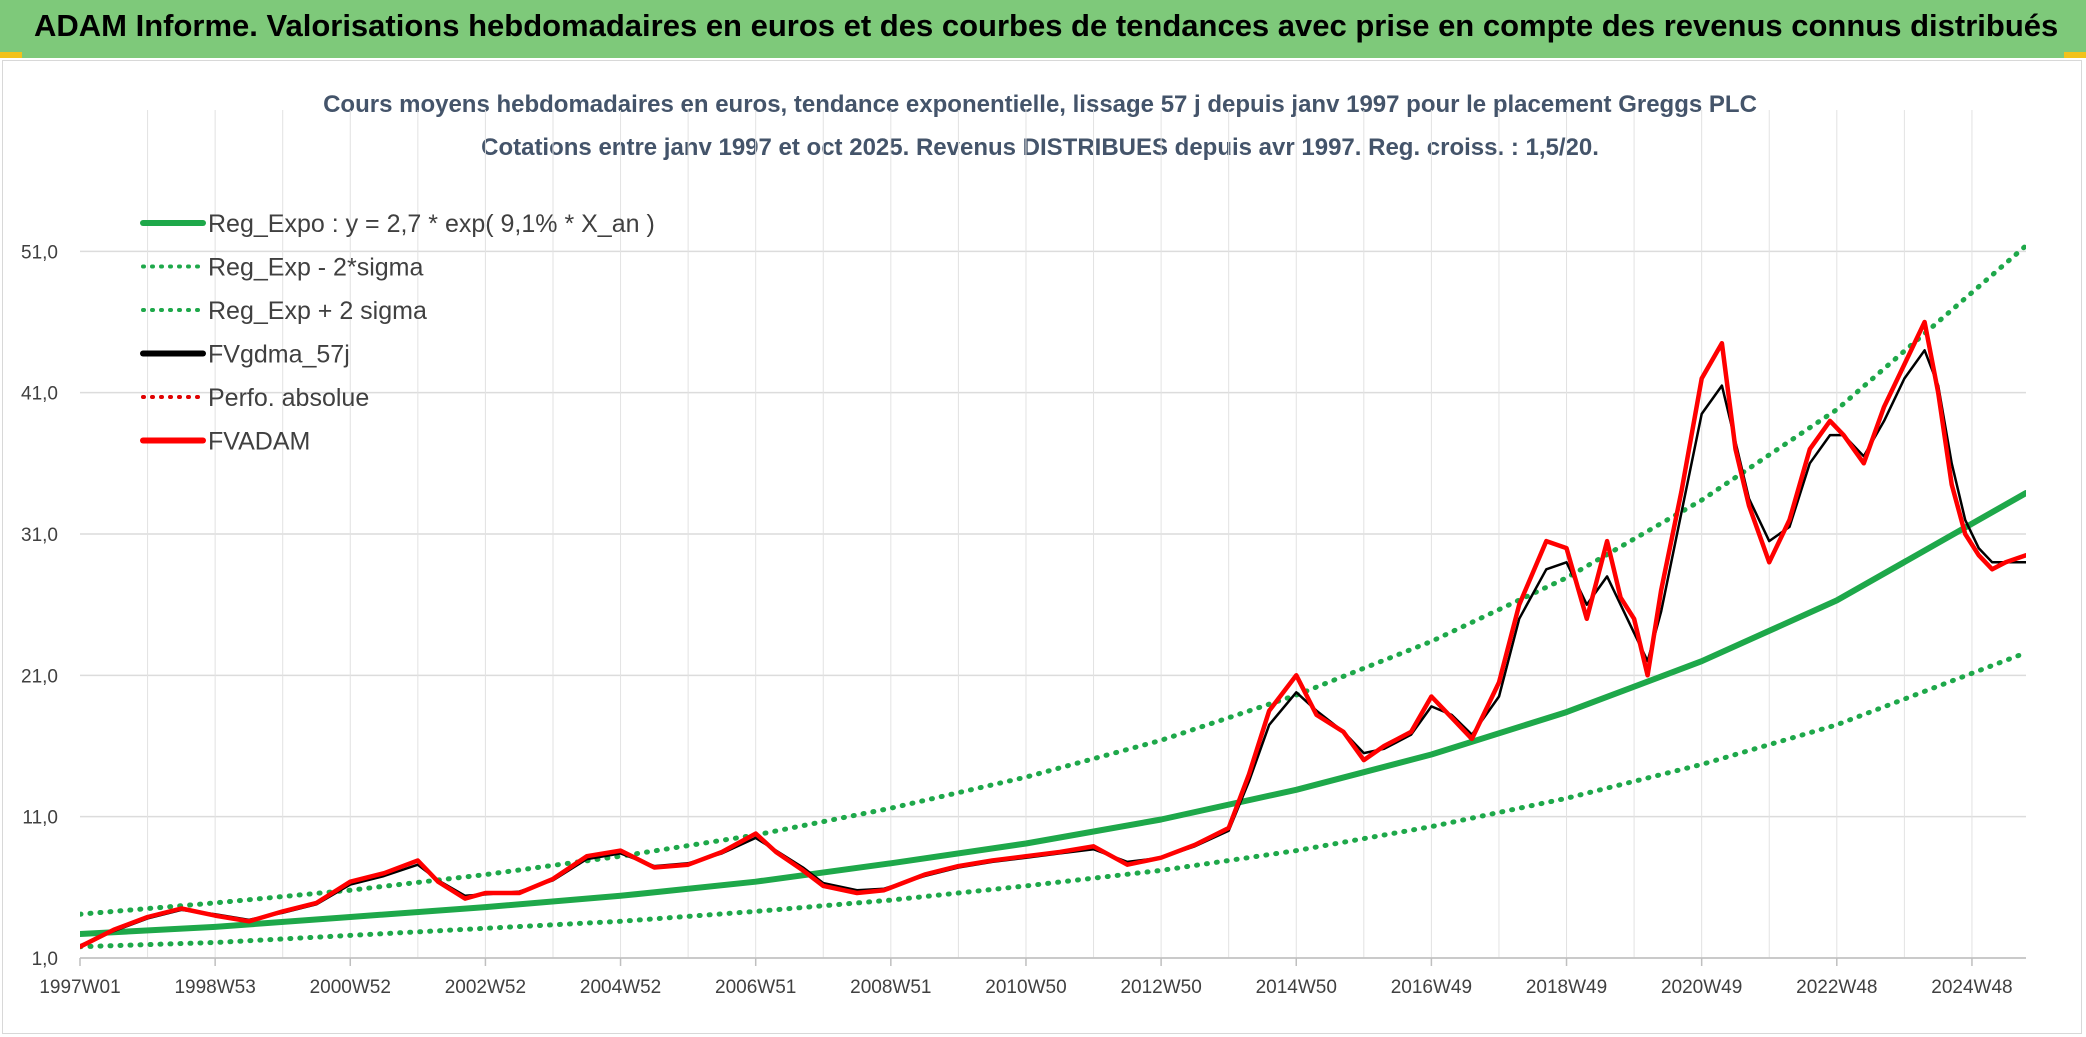  What do you see at coordinates (11, 55) in the screenshot?
I see `corner-marker-left` at bounding box center [11, 55].